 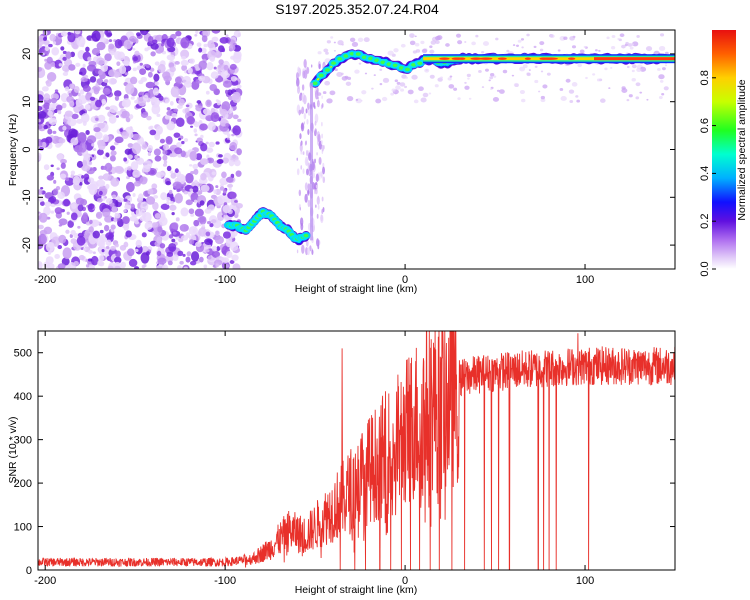 What do you see at coordinates (705, 268) in the screenshot?
I see `colorbar-tick-label: 0.0` at bounding box center [705, 268].